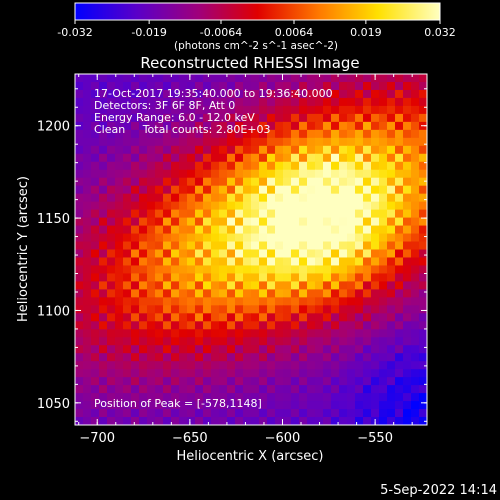 The image size is (500, 500). I want to click on x-tick-label: −550, so click(375, 438).